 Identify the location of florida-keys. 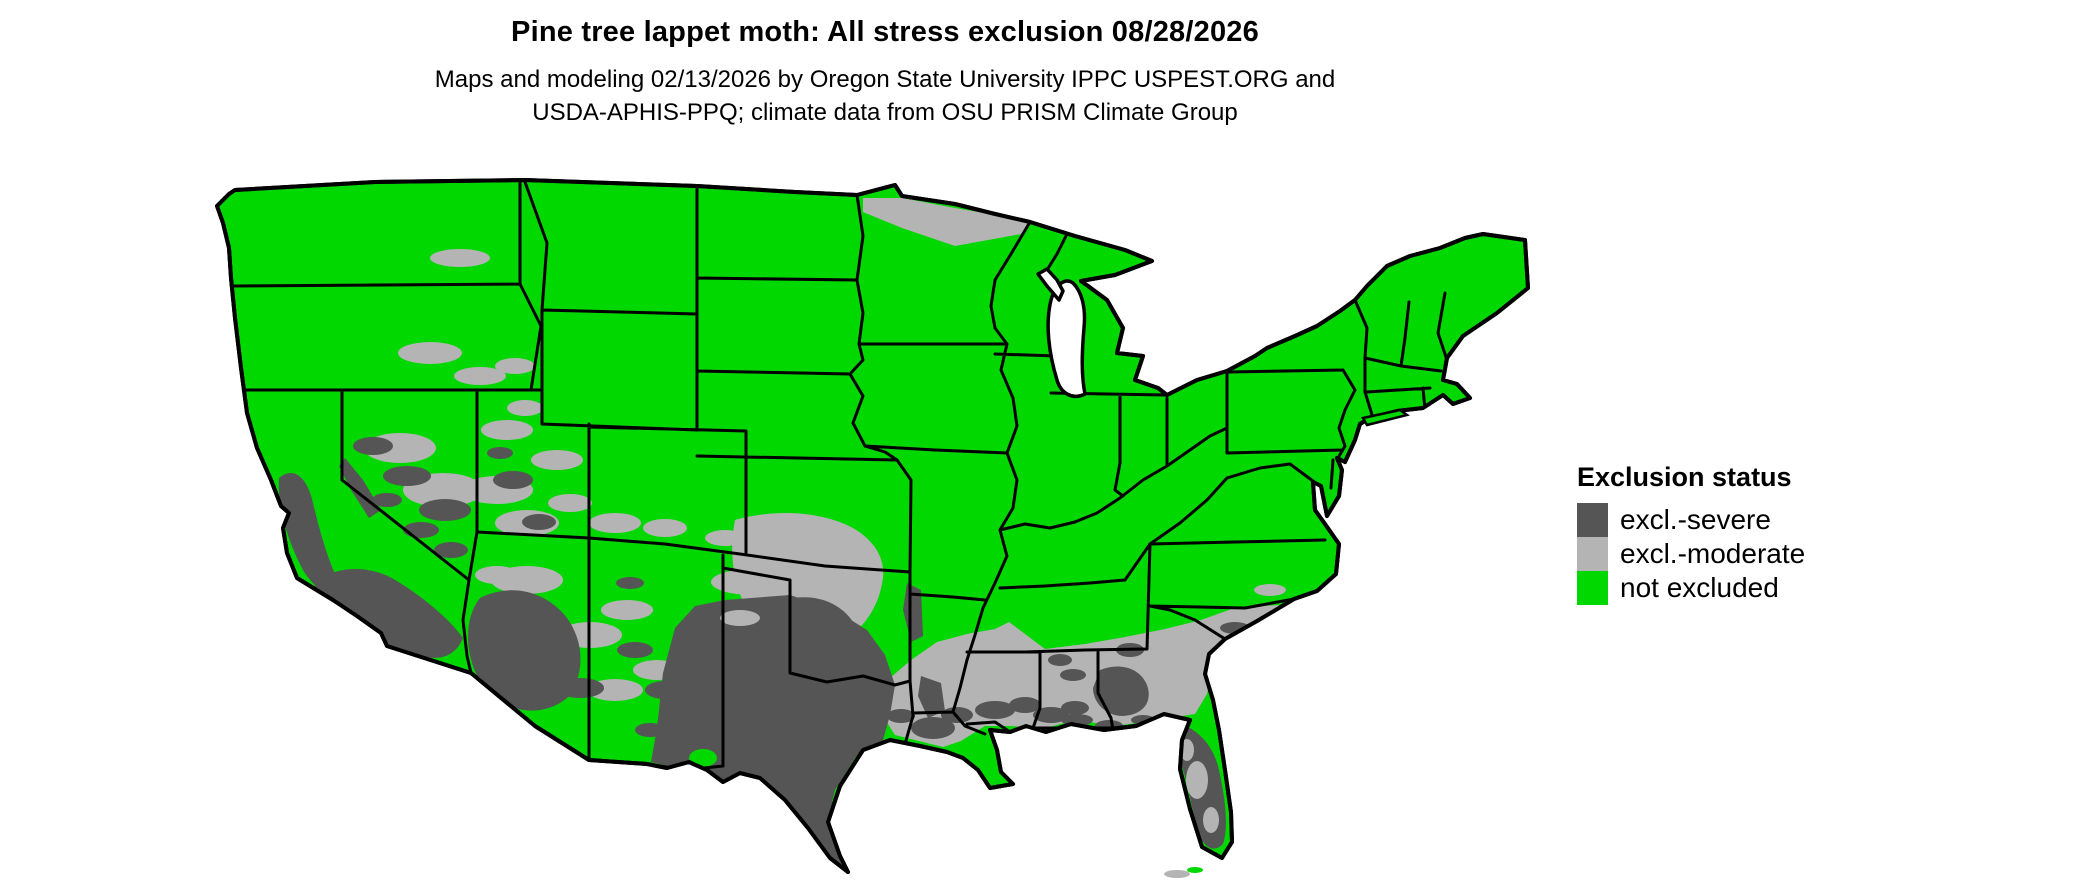
(1183, 872).